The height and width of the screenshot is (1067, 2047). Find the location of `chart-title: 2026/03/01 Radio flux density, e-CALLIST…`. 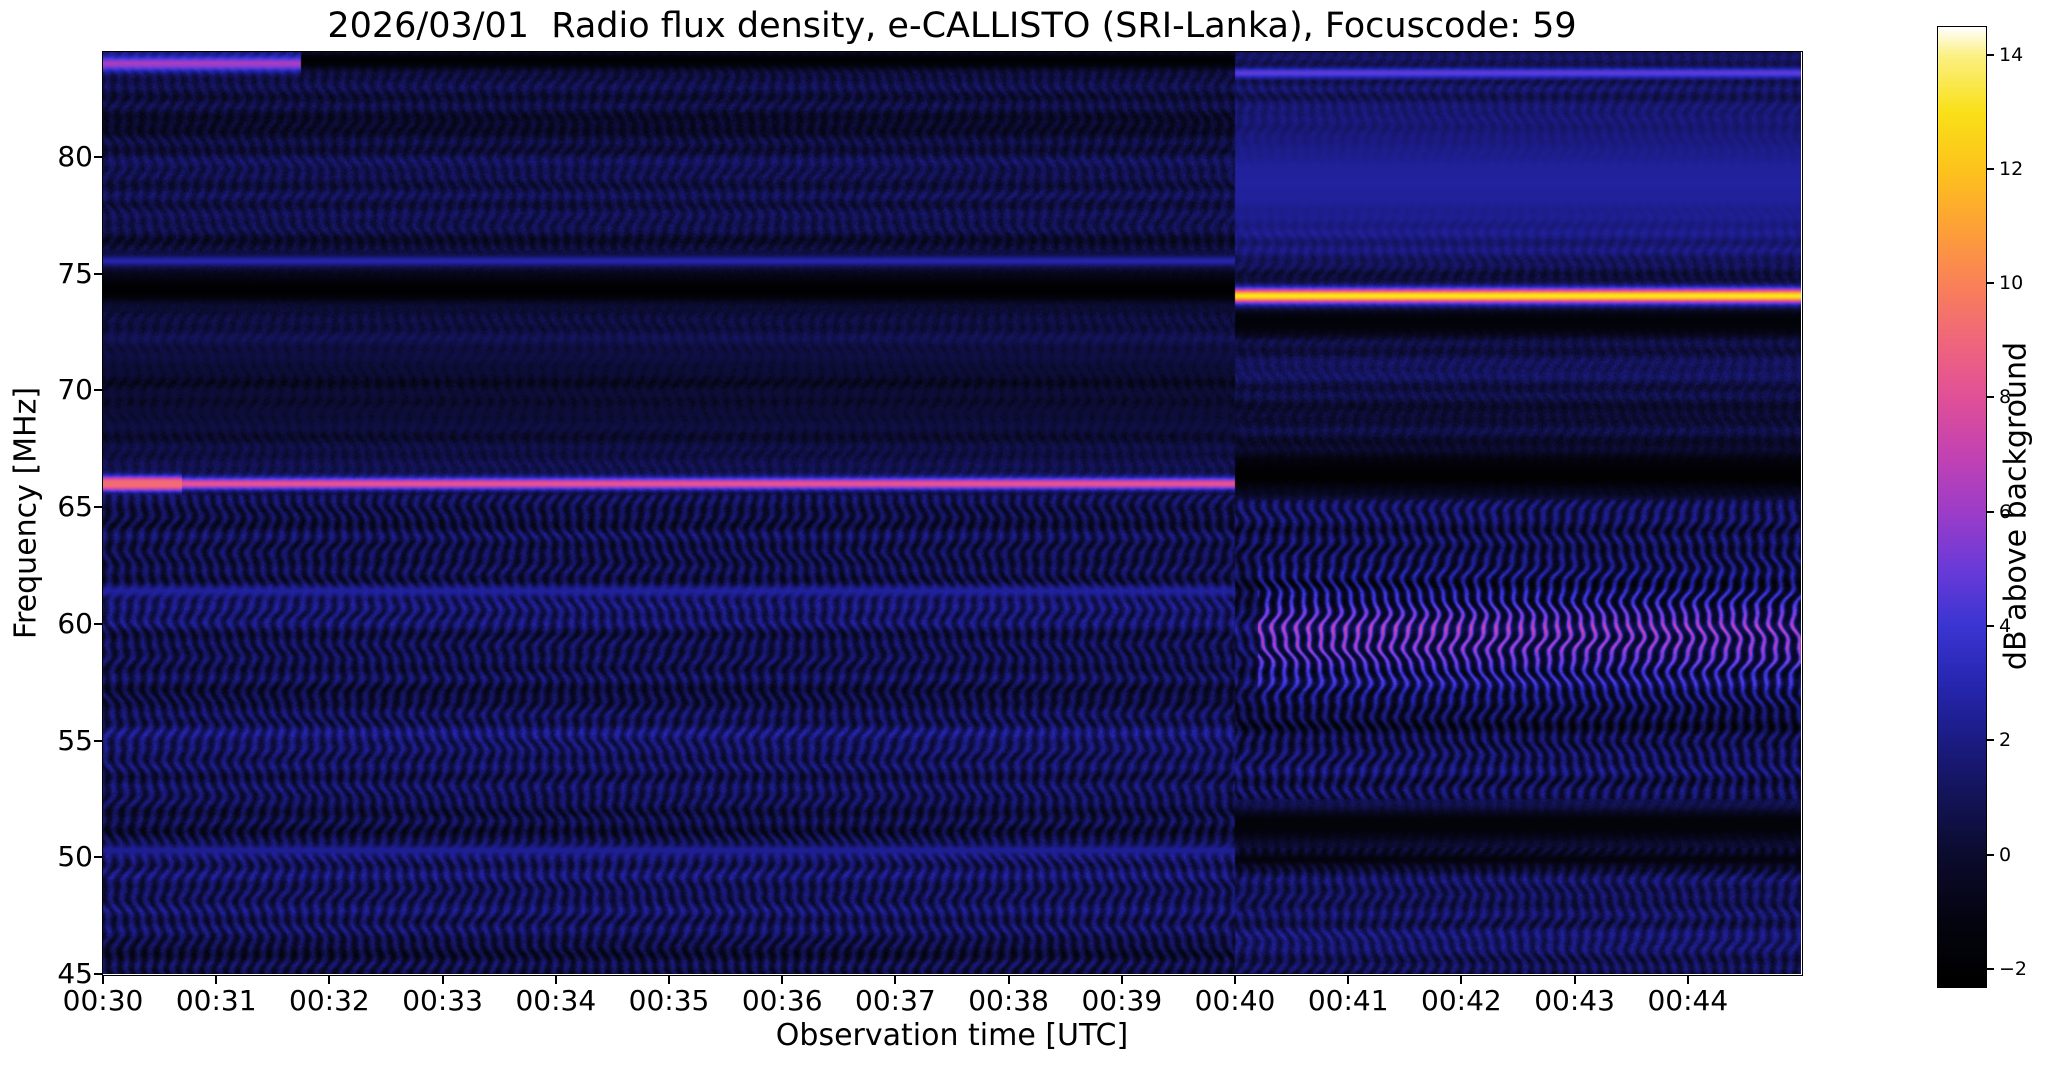

chart-title: 2026/03/01 Radio flux density, e-CALLIST… is located at coordinates (952, 26).